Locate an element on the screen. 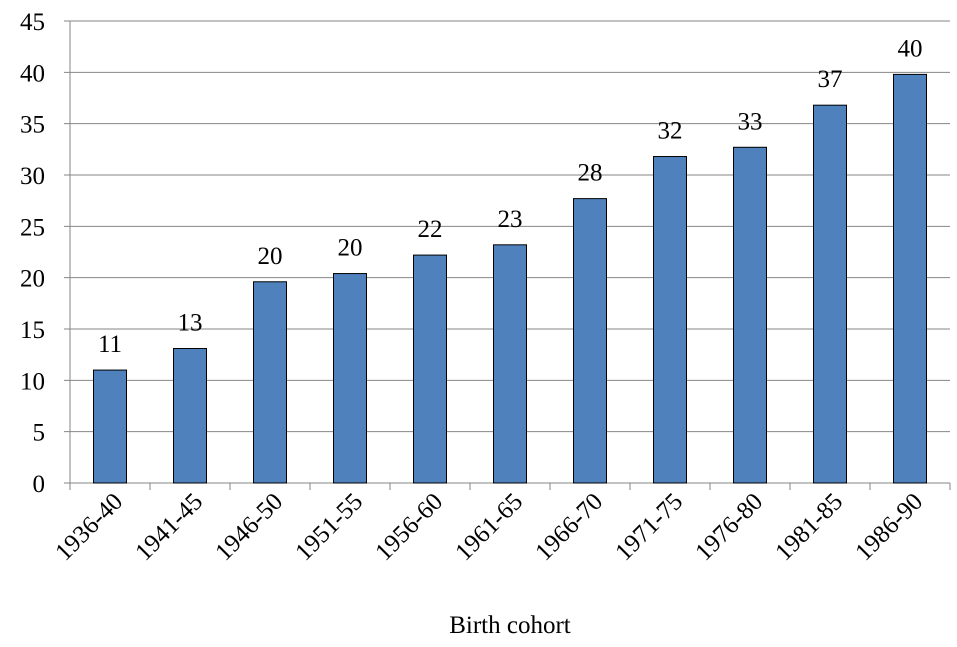  data-label: 22 is located at coordinates (430, 229).